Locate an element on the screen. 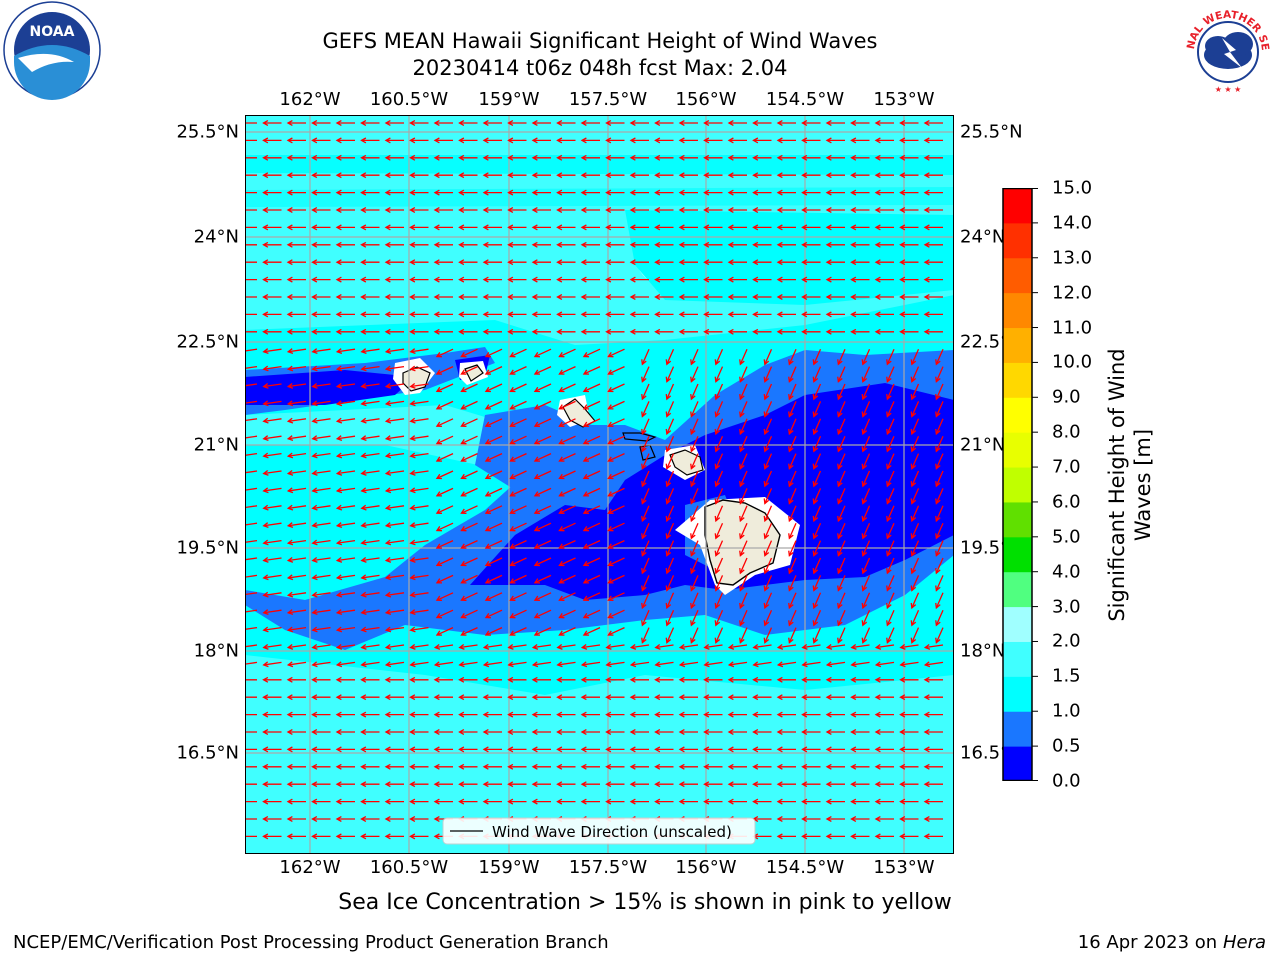  lat-label: 18°N is located at coordinates (216, 651).